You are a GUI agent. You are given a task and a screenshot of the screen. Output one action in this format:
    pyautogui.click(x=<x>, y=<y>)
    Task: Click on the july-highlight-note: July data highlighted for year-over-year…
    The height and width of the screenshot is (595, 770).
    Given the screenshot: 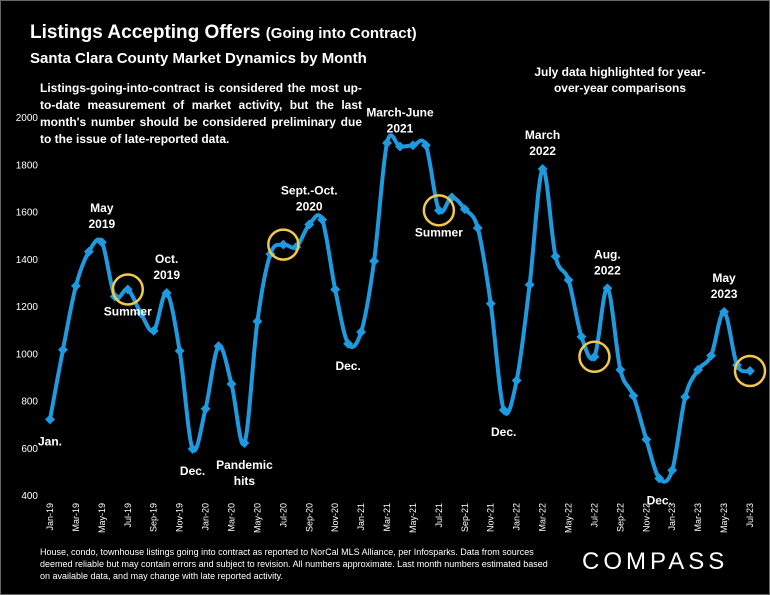 What is the action you would take?
    pyautogui.click(x=620, y=80)
    